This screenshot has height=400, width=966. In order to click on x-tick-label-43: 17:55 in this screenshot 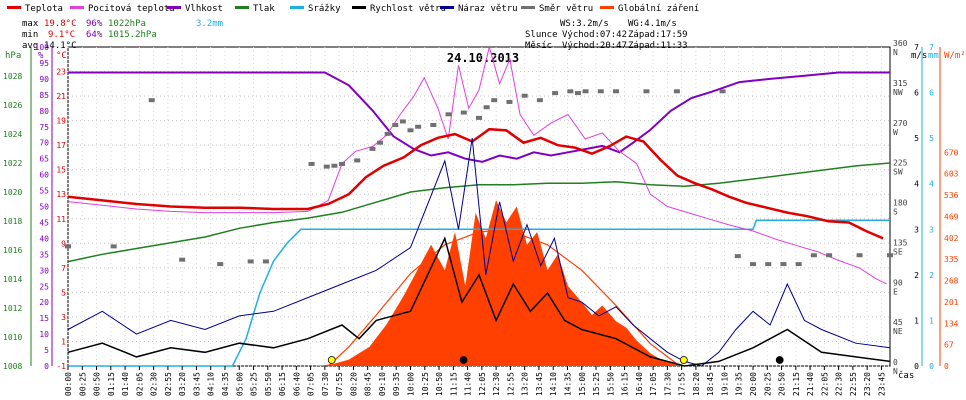, I will do `click(682, 384)`.